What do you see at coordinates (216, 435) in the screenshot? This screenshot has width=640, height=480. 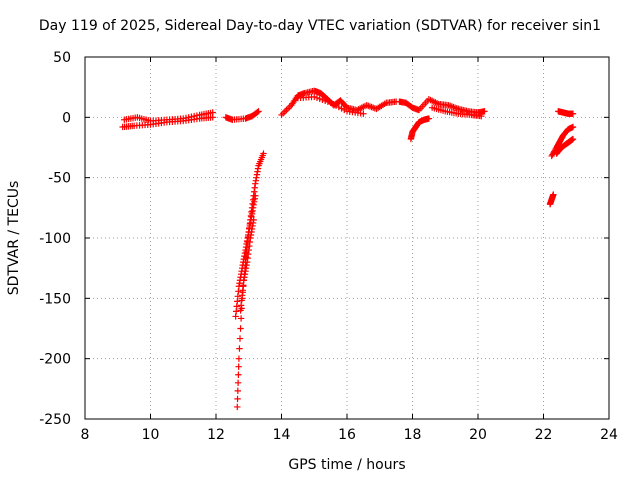 I see `x-tick-label: 12` at bounding box center [216, 435].